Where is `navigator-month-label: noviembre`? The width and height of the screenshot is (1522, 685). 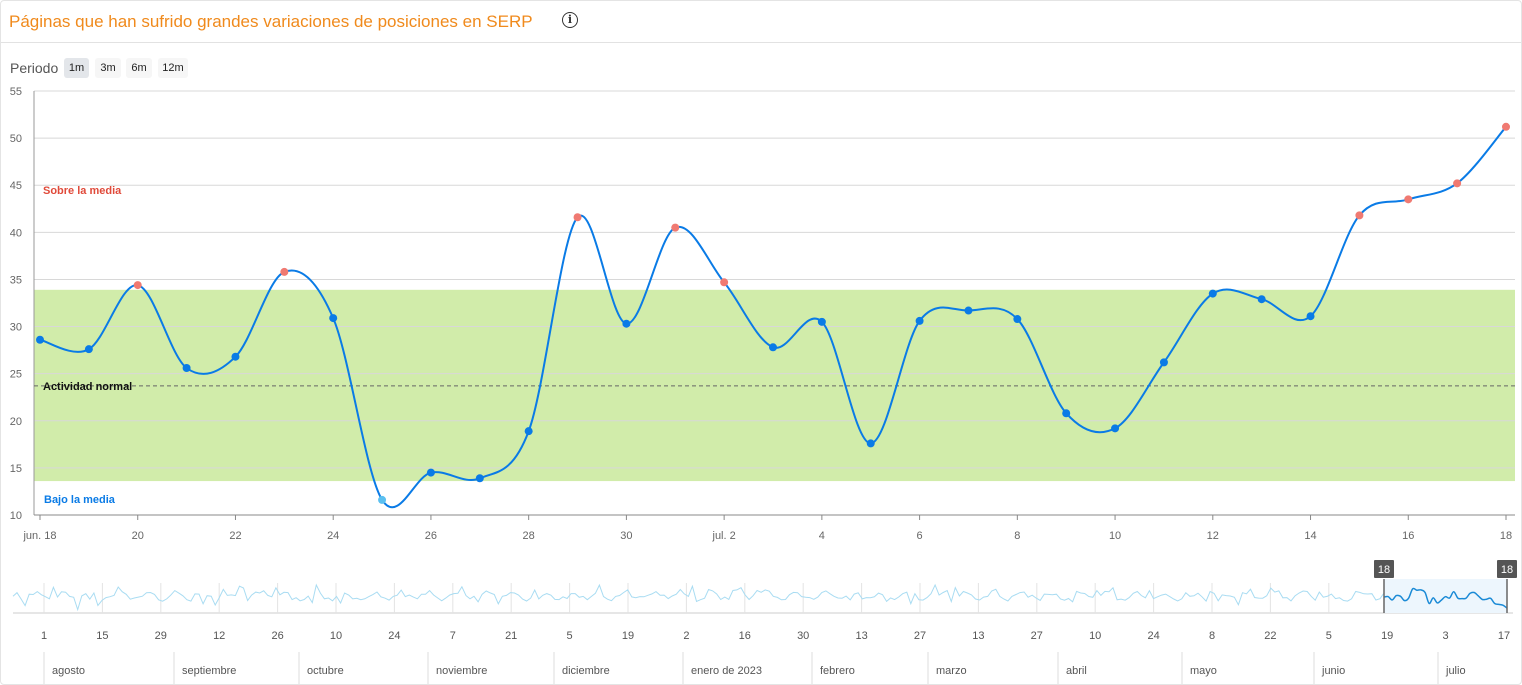
navigator-month-label: noviembre is located at coordinates (461, 671).